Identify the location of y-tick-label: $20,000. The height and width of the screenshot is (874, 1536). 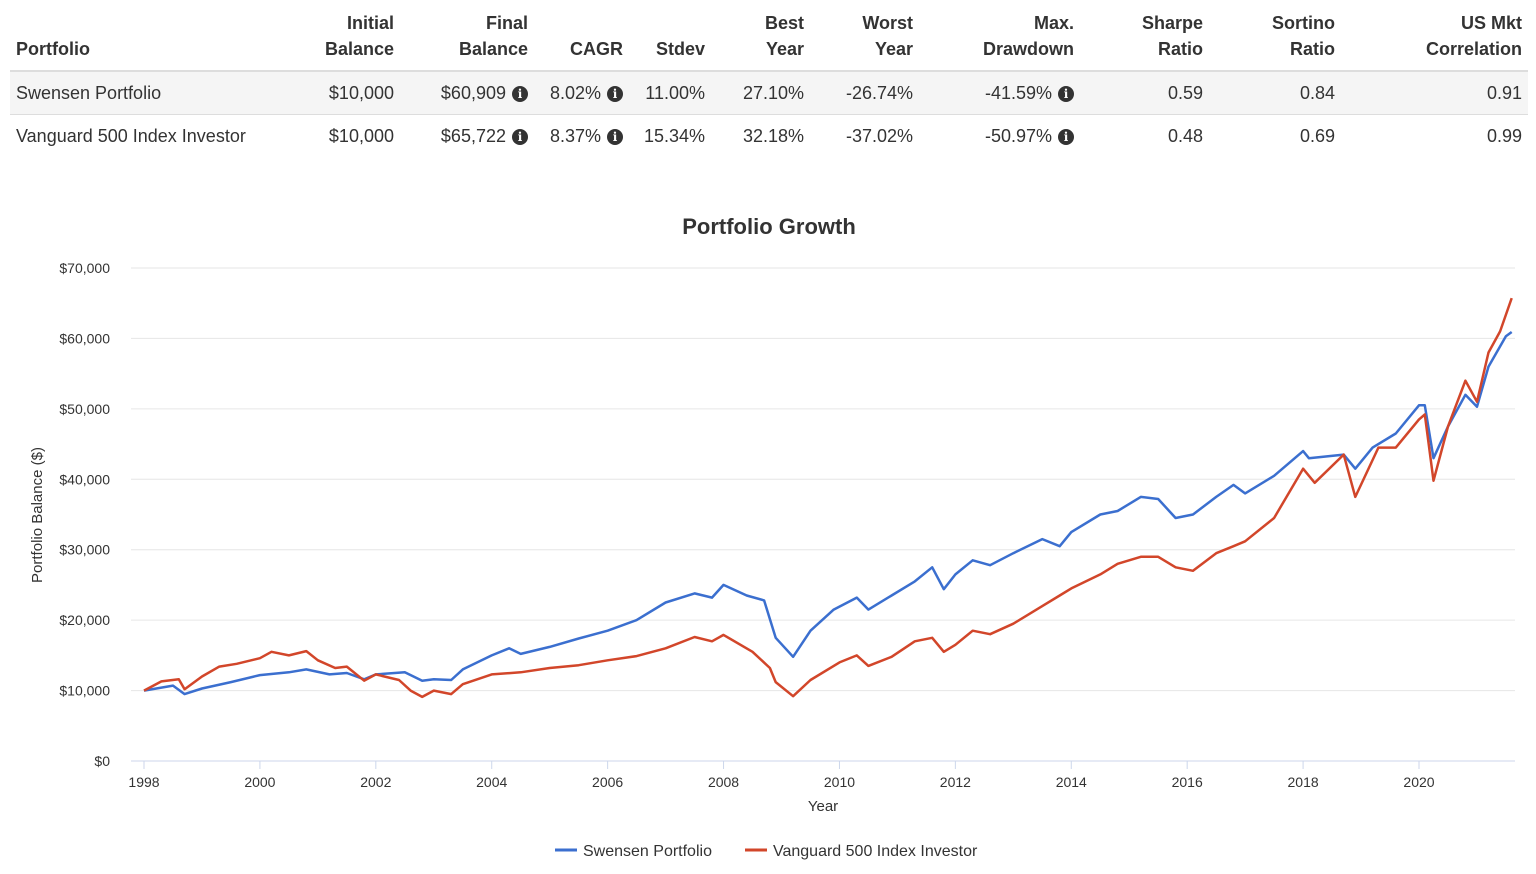
(84, 620).